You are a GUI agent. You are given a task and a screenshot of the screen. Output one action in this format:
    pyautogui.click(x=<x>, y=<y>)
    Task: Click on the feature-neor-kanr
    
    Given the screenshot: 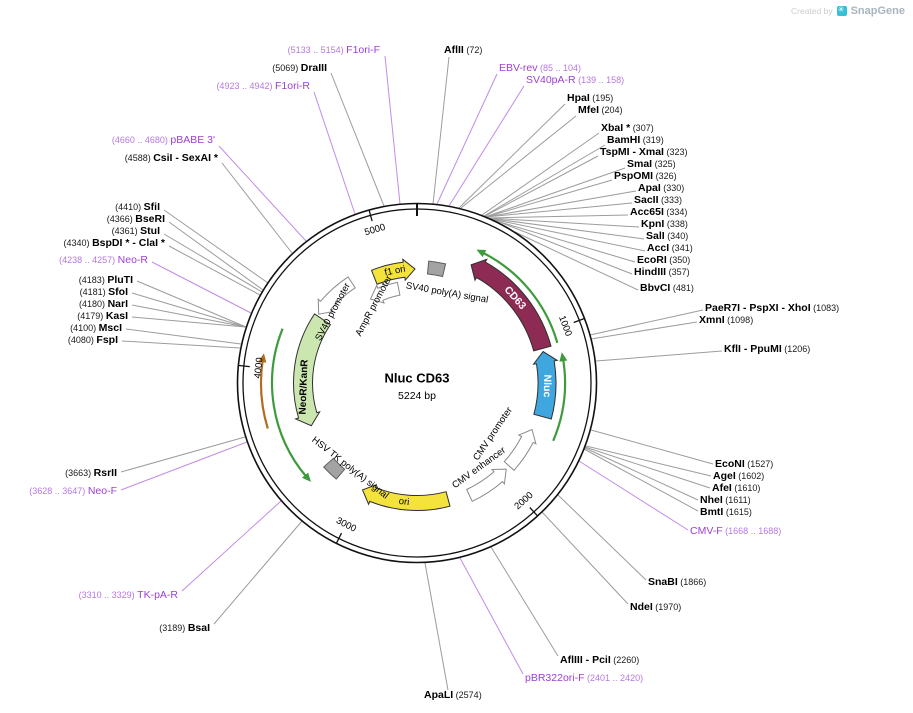 What is the action you would take?
    pyautogui.click(x=312, y=370)
    